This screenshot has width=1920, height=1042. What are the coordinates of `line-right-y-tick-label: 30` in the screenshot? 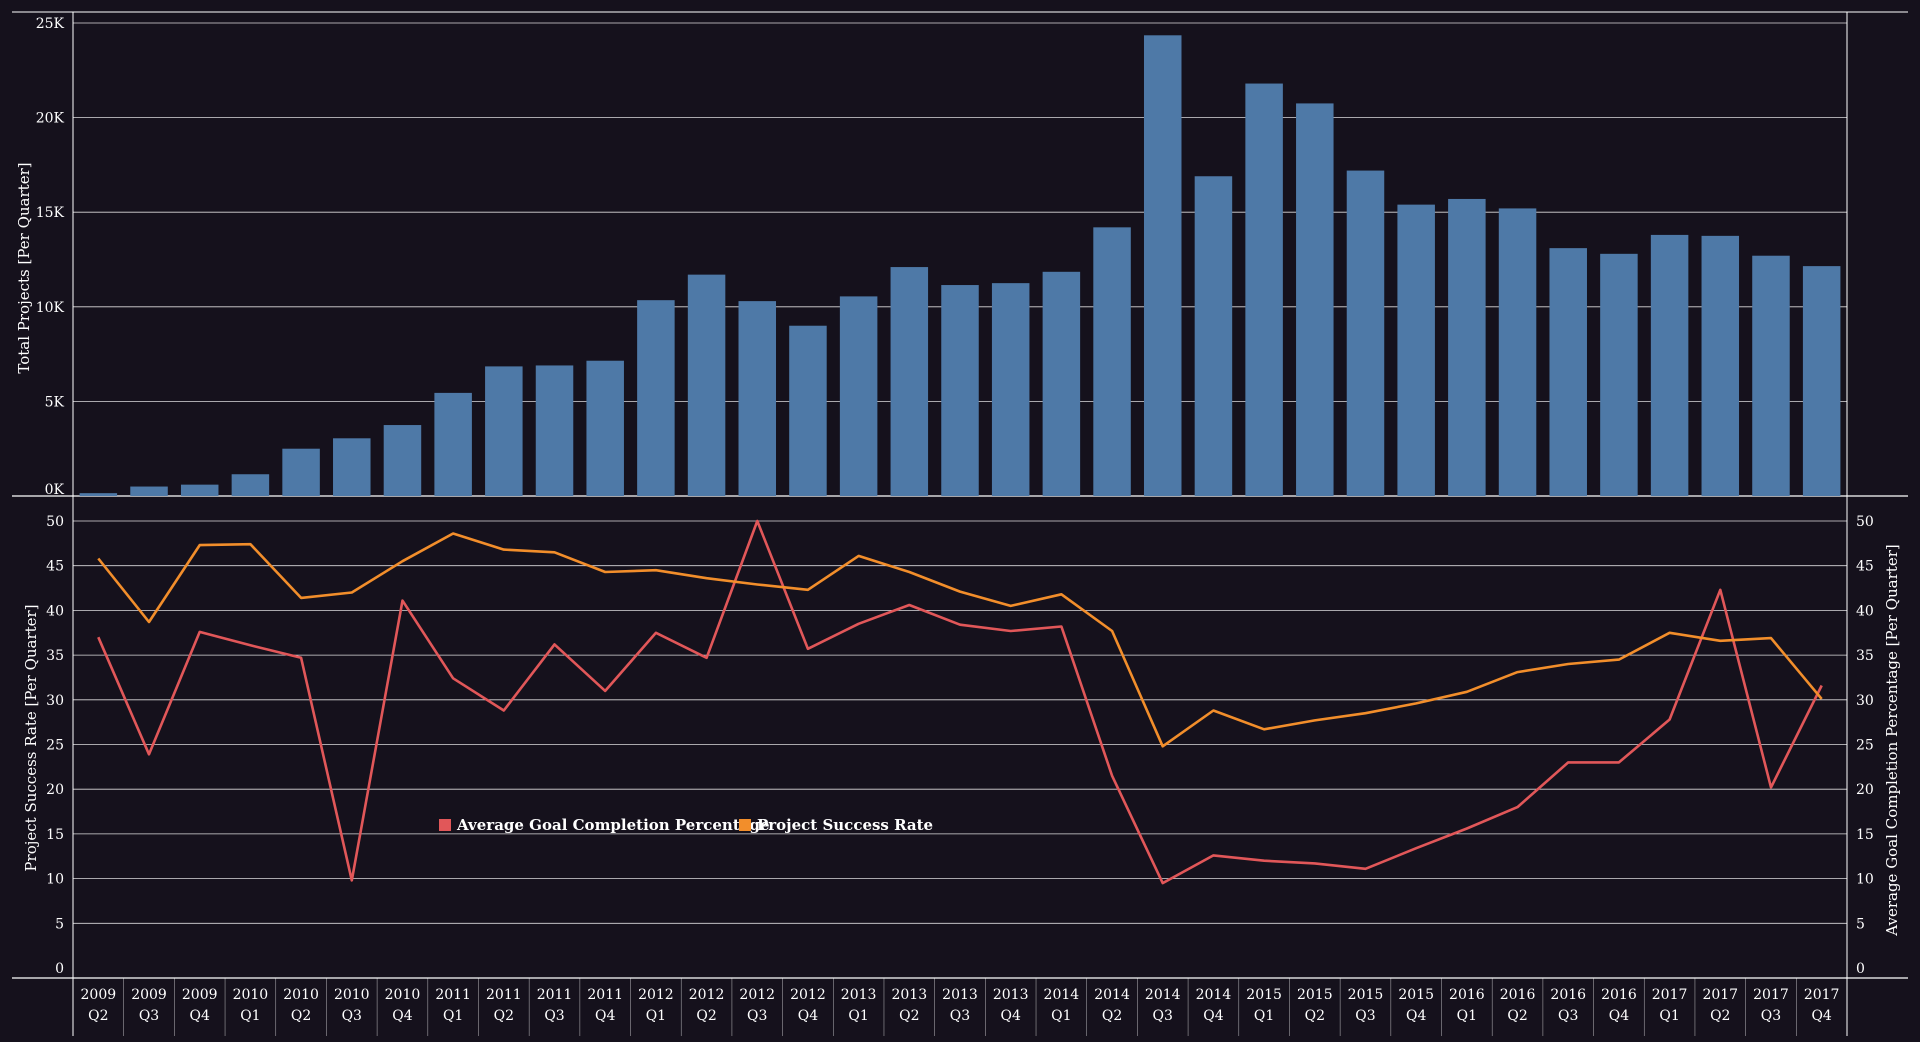 It's located at (1865, 701).